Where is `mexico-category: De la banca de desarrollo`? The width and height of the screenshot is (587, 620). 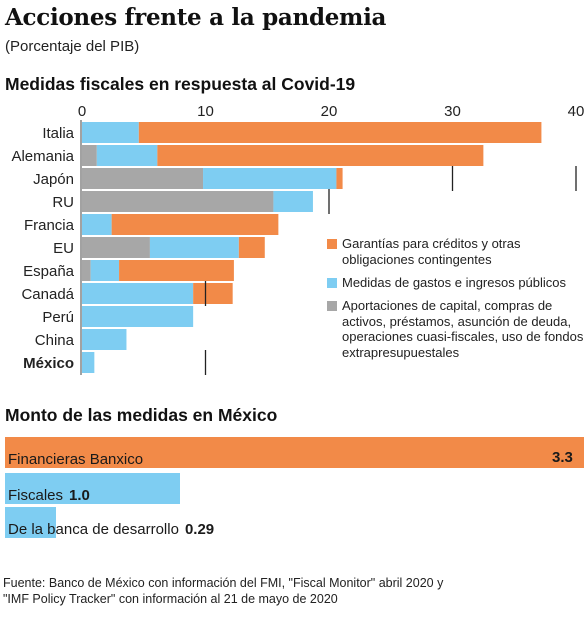
mexico-category: De la banca de desarrollo is located at coordinates (93, 529).